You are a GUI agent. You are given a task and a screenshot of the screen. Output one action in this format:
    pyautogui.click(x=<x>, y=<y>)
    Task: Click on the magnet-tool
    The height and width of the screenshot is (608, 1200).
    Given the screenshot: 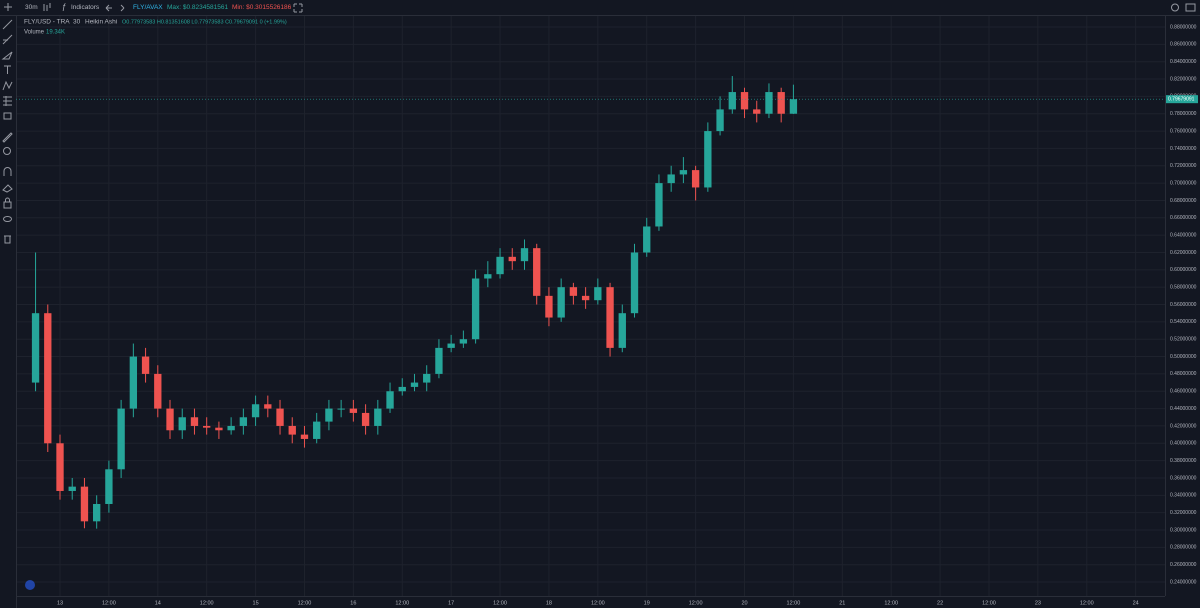 What is the action you would take?
    pyautogui.click(x=7, y=172)
    